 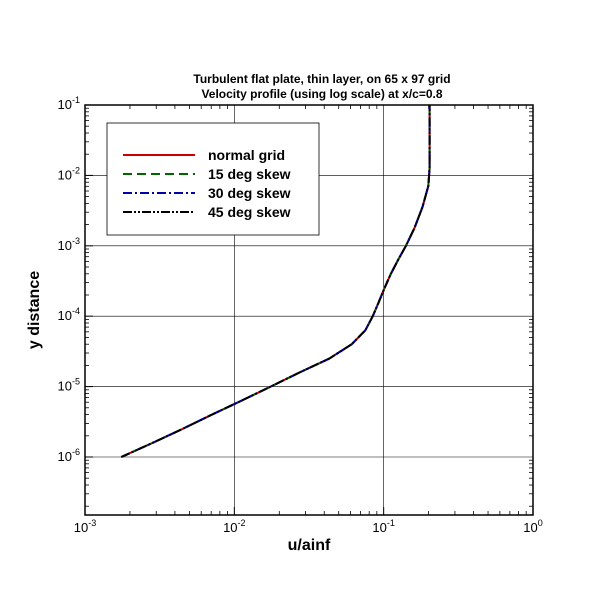 I want to click on y-tick-label: 10⁻⁵, so click(x=69, y=385).